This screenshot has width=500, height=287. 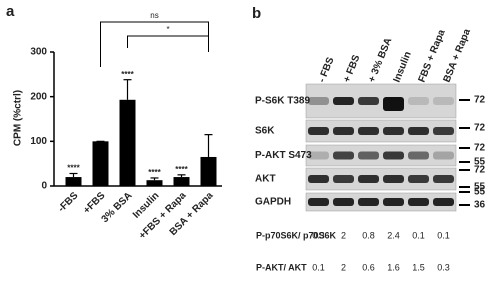 What do you see at coordinates (296, 235) in the screenshot?
I see `quant-label: P-p70S6K/ p70S6K` at bounding box center [296, 235].